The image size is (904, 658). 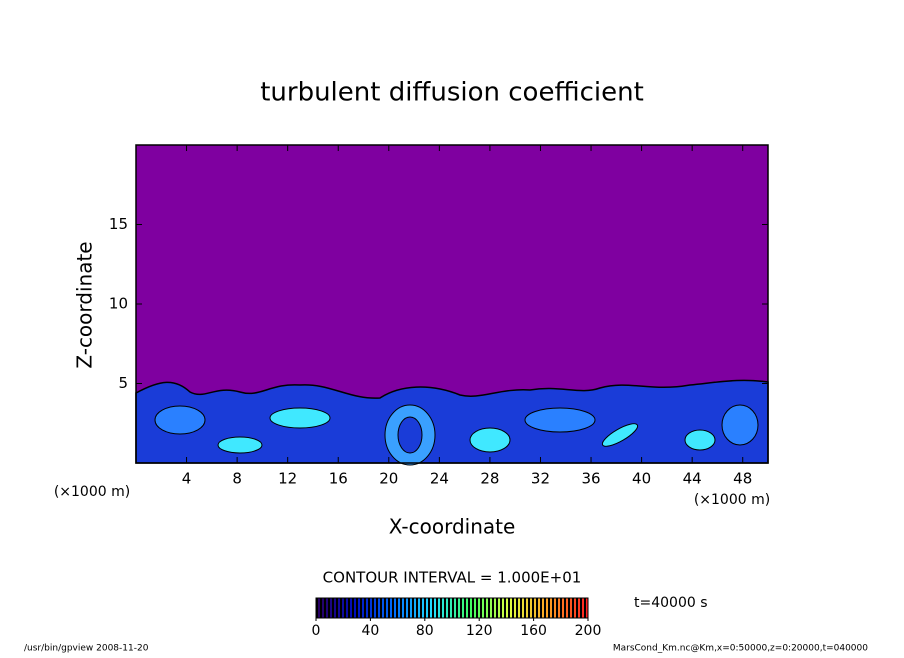 What do you see at coordinates (452, 422) in the screenshot?
I see `turbulent-field` at bounding box center [452, 422].